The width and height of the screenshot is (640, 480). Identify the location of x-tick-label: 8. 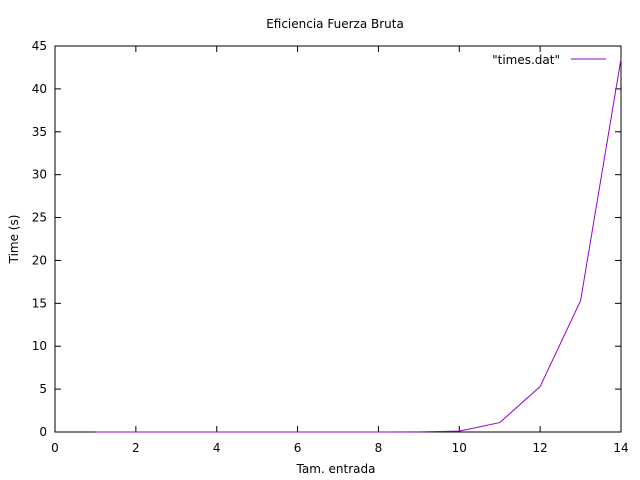
(379, 448).